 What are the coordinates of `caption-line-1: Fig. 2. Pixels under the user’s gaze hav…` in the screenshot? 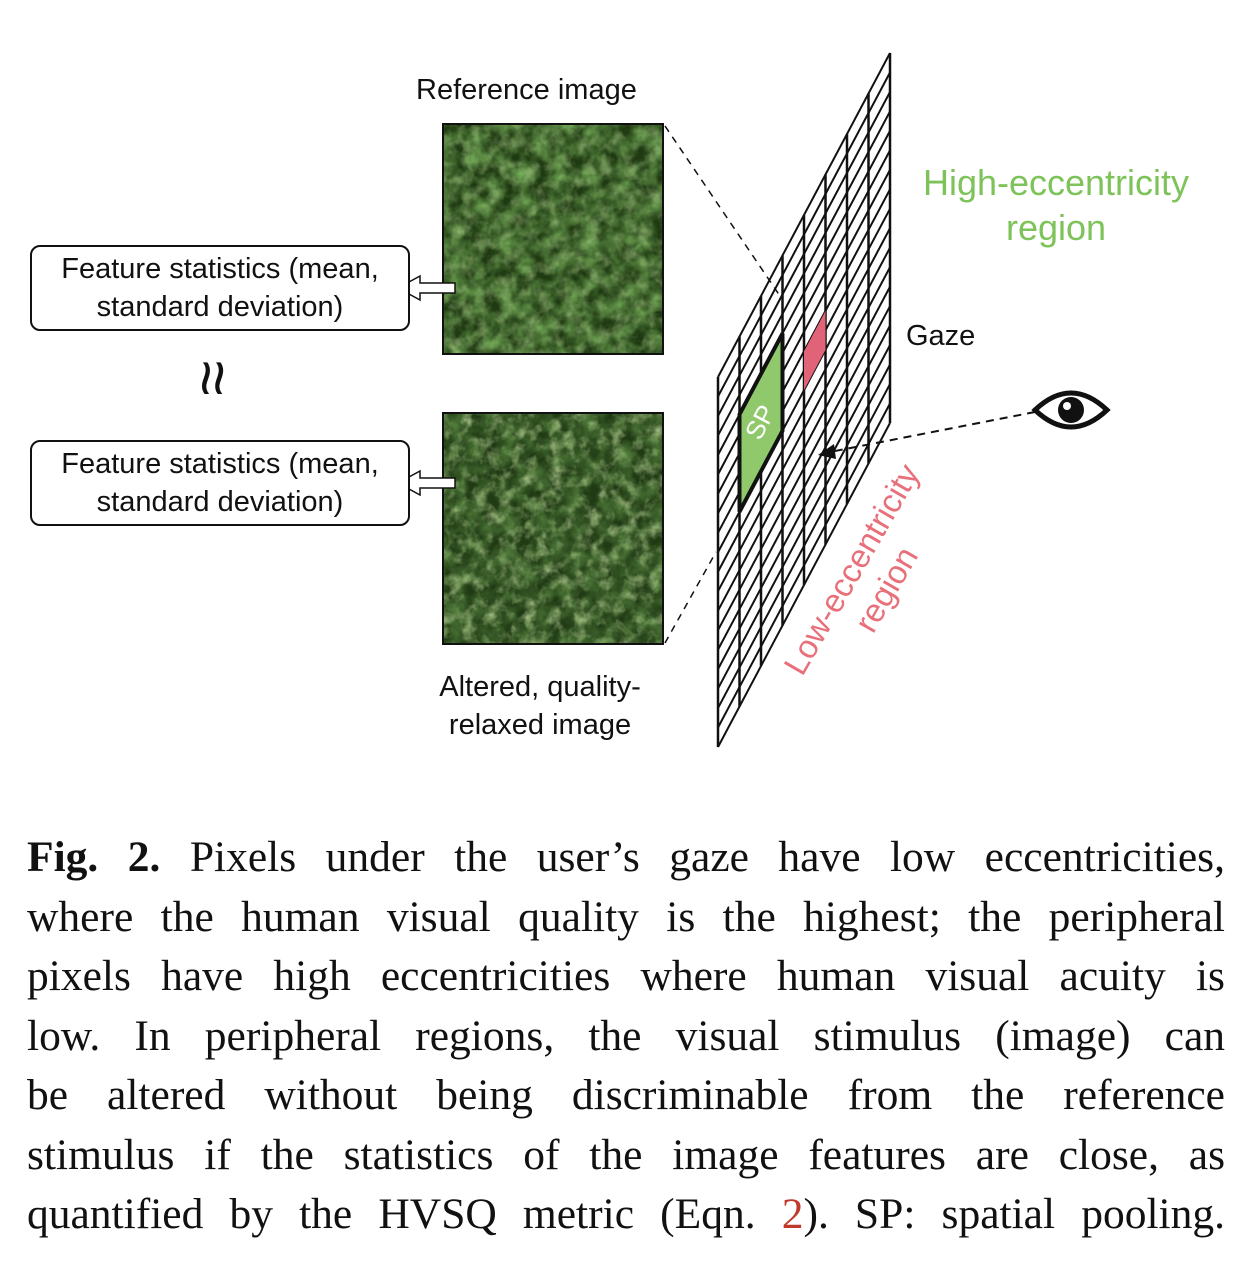 It's located at (626, 858).